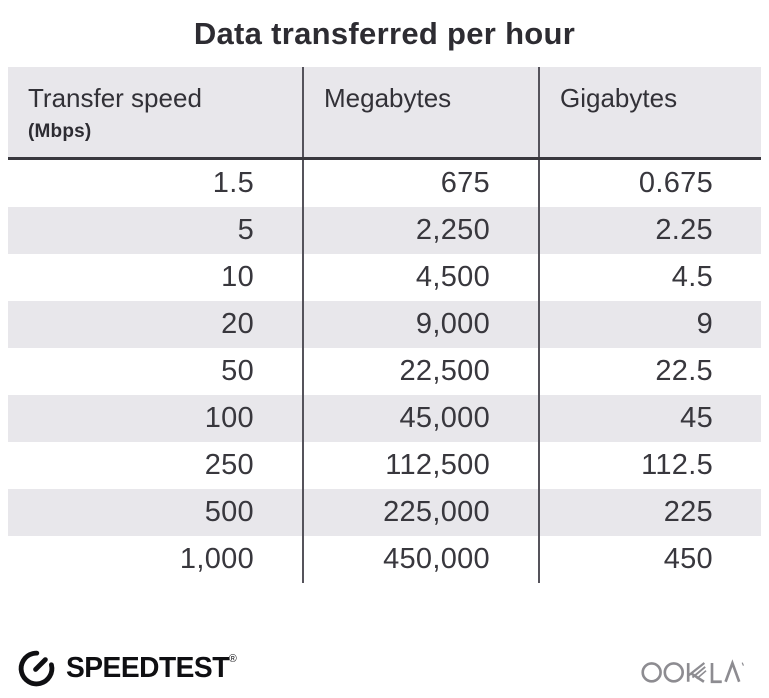 This screenshot has width=769, height=698. I want to click on column-header-label: Transfer speed, so click(115, 98).